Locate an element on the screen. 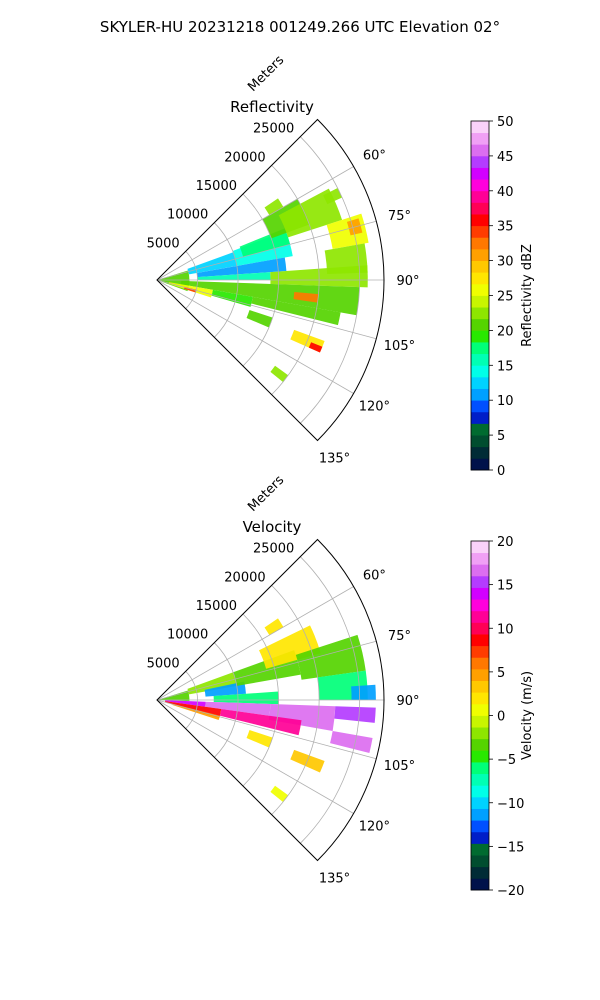 The height and width of the screenshot is (1000, 600). angle-tick-label: 135° is located at coordinates (334, 458).